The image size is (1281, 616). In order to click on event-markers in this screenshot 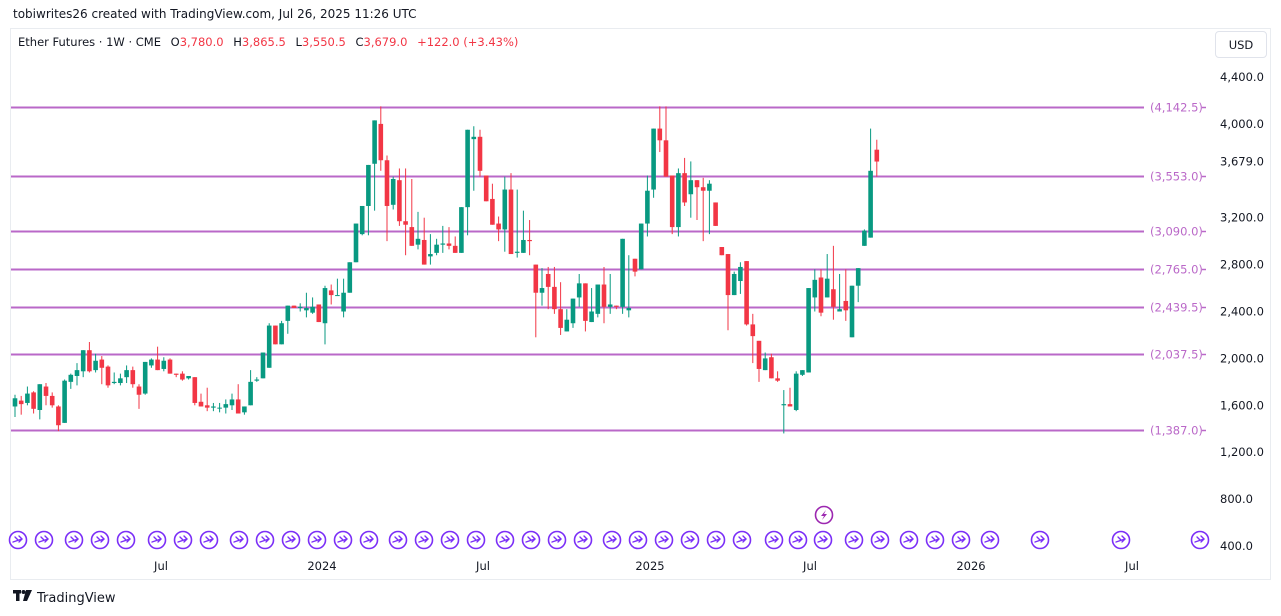, I will do `click(609, 527)`.